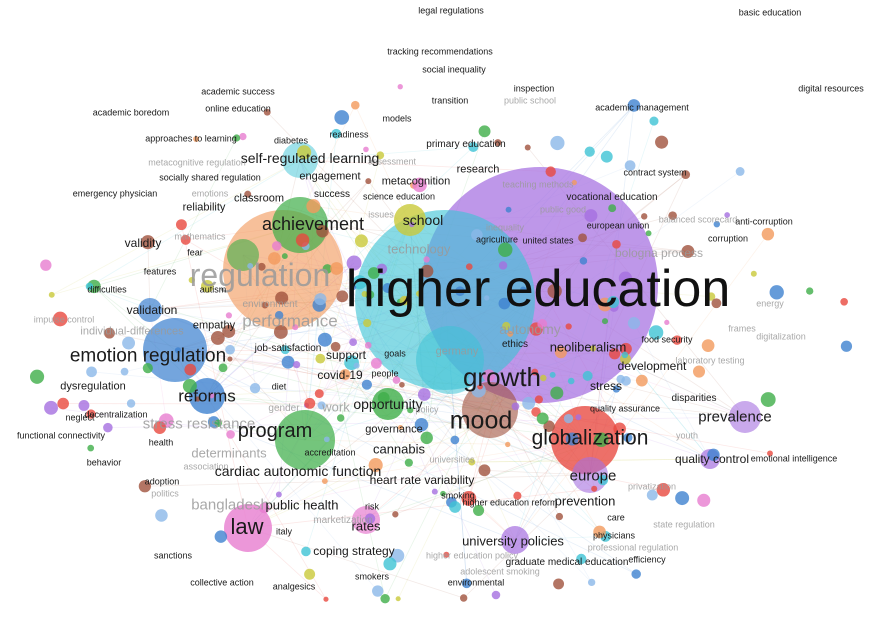 Image resolution: width=880 pixels, height=642 pixels. Describe the element at coordinates (294, 586) in the screenshot. I see `keyword-label-analgesics: analgesics` at that location.